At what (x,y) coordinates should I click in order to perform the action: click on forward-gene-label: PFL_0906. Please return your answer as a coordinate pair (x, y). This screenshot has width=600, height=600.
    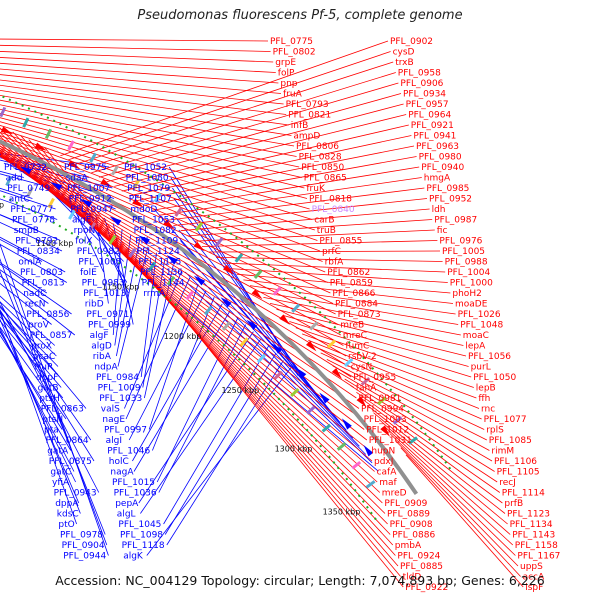
    Looking at the image, I should click on (421, 84).